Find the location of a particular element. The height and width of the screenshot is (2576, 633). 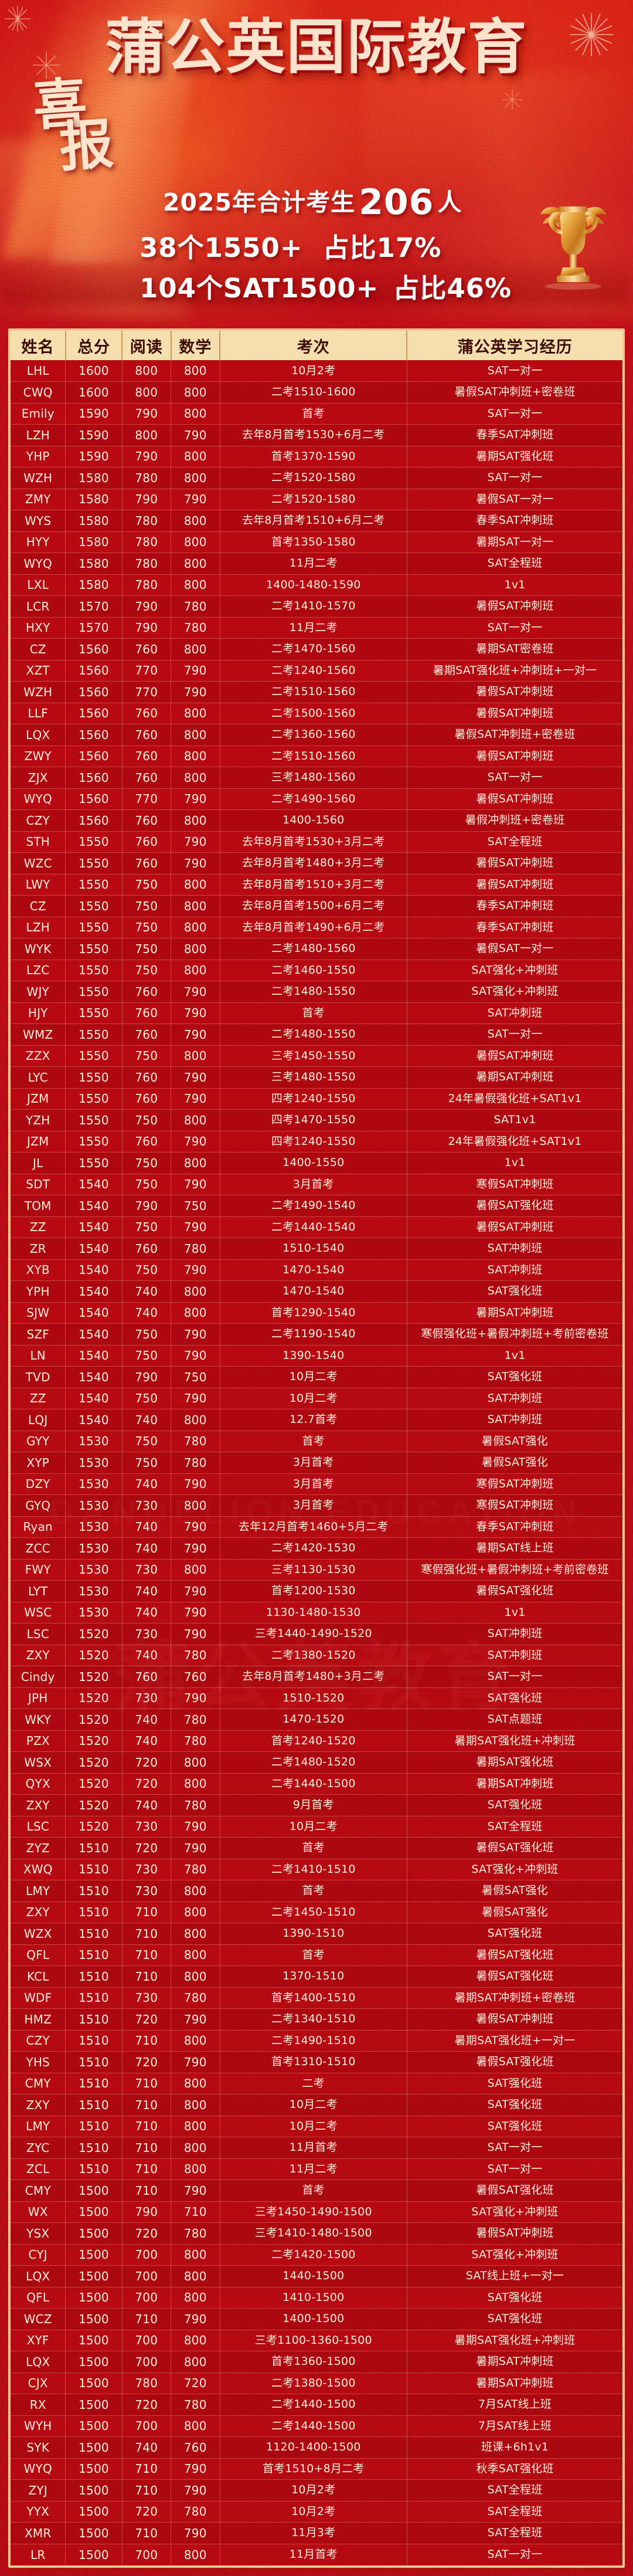

table-row: WYQ 1580 780 800 11月二考 SAT全程班 is located at coordinates (316, 564).